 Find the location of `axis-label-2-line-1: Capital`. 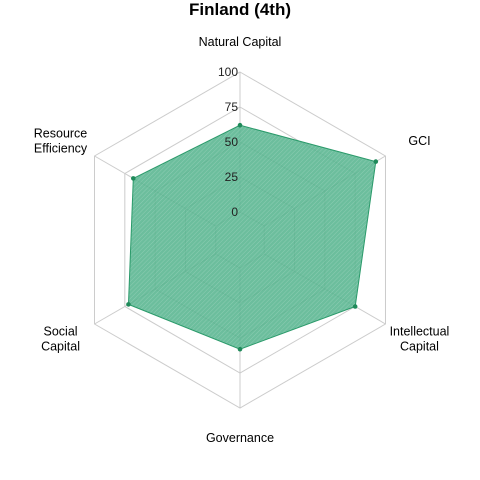

axis-label-2-line-1: Capital is located at coordinates (419, 347).